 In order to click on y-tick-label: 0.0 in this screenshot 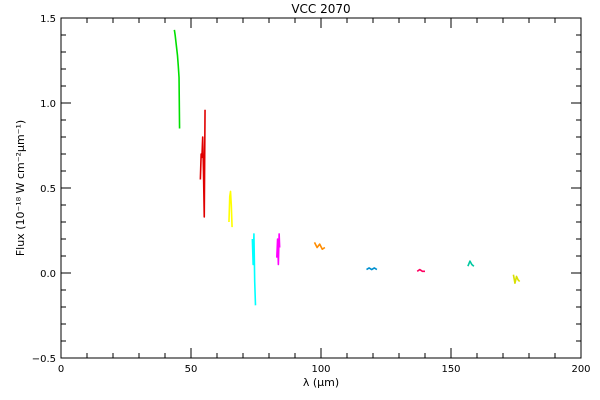, I will do `click(48, 274)`.